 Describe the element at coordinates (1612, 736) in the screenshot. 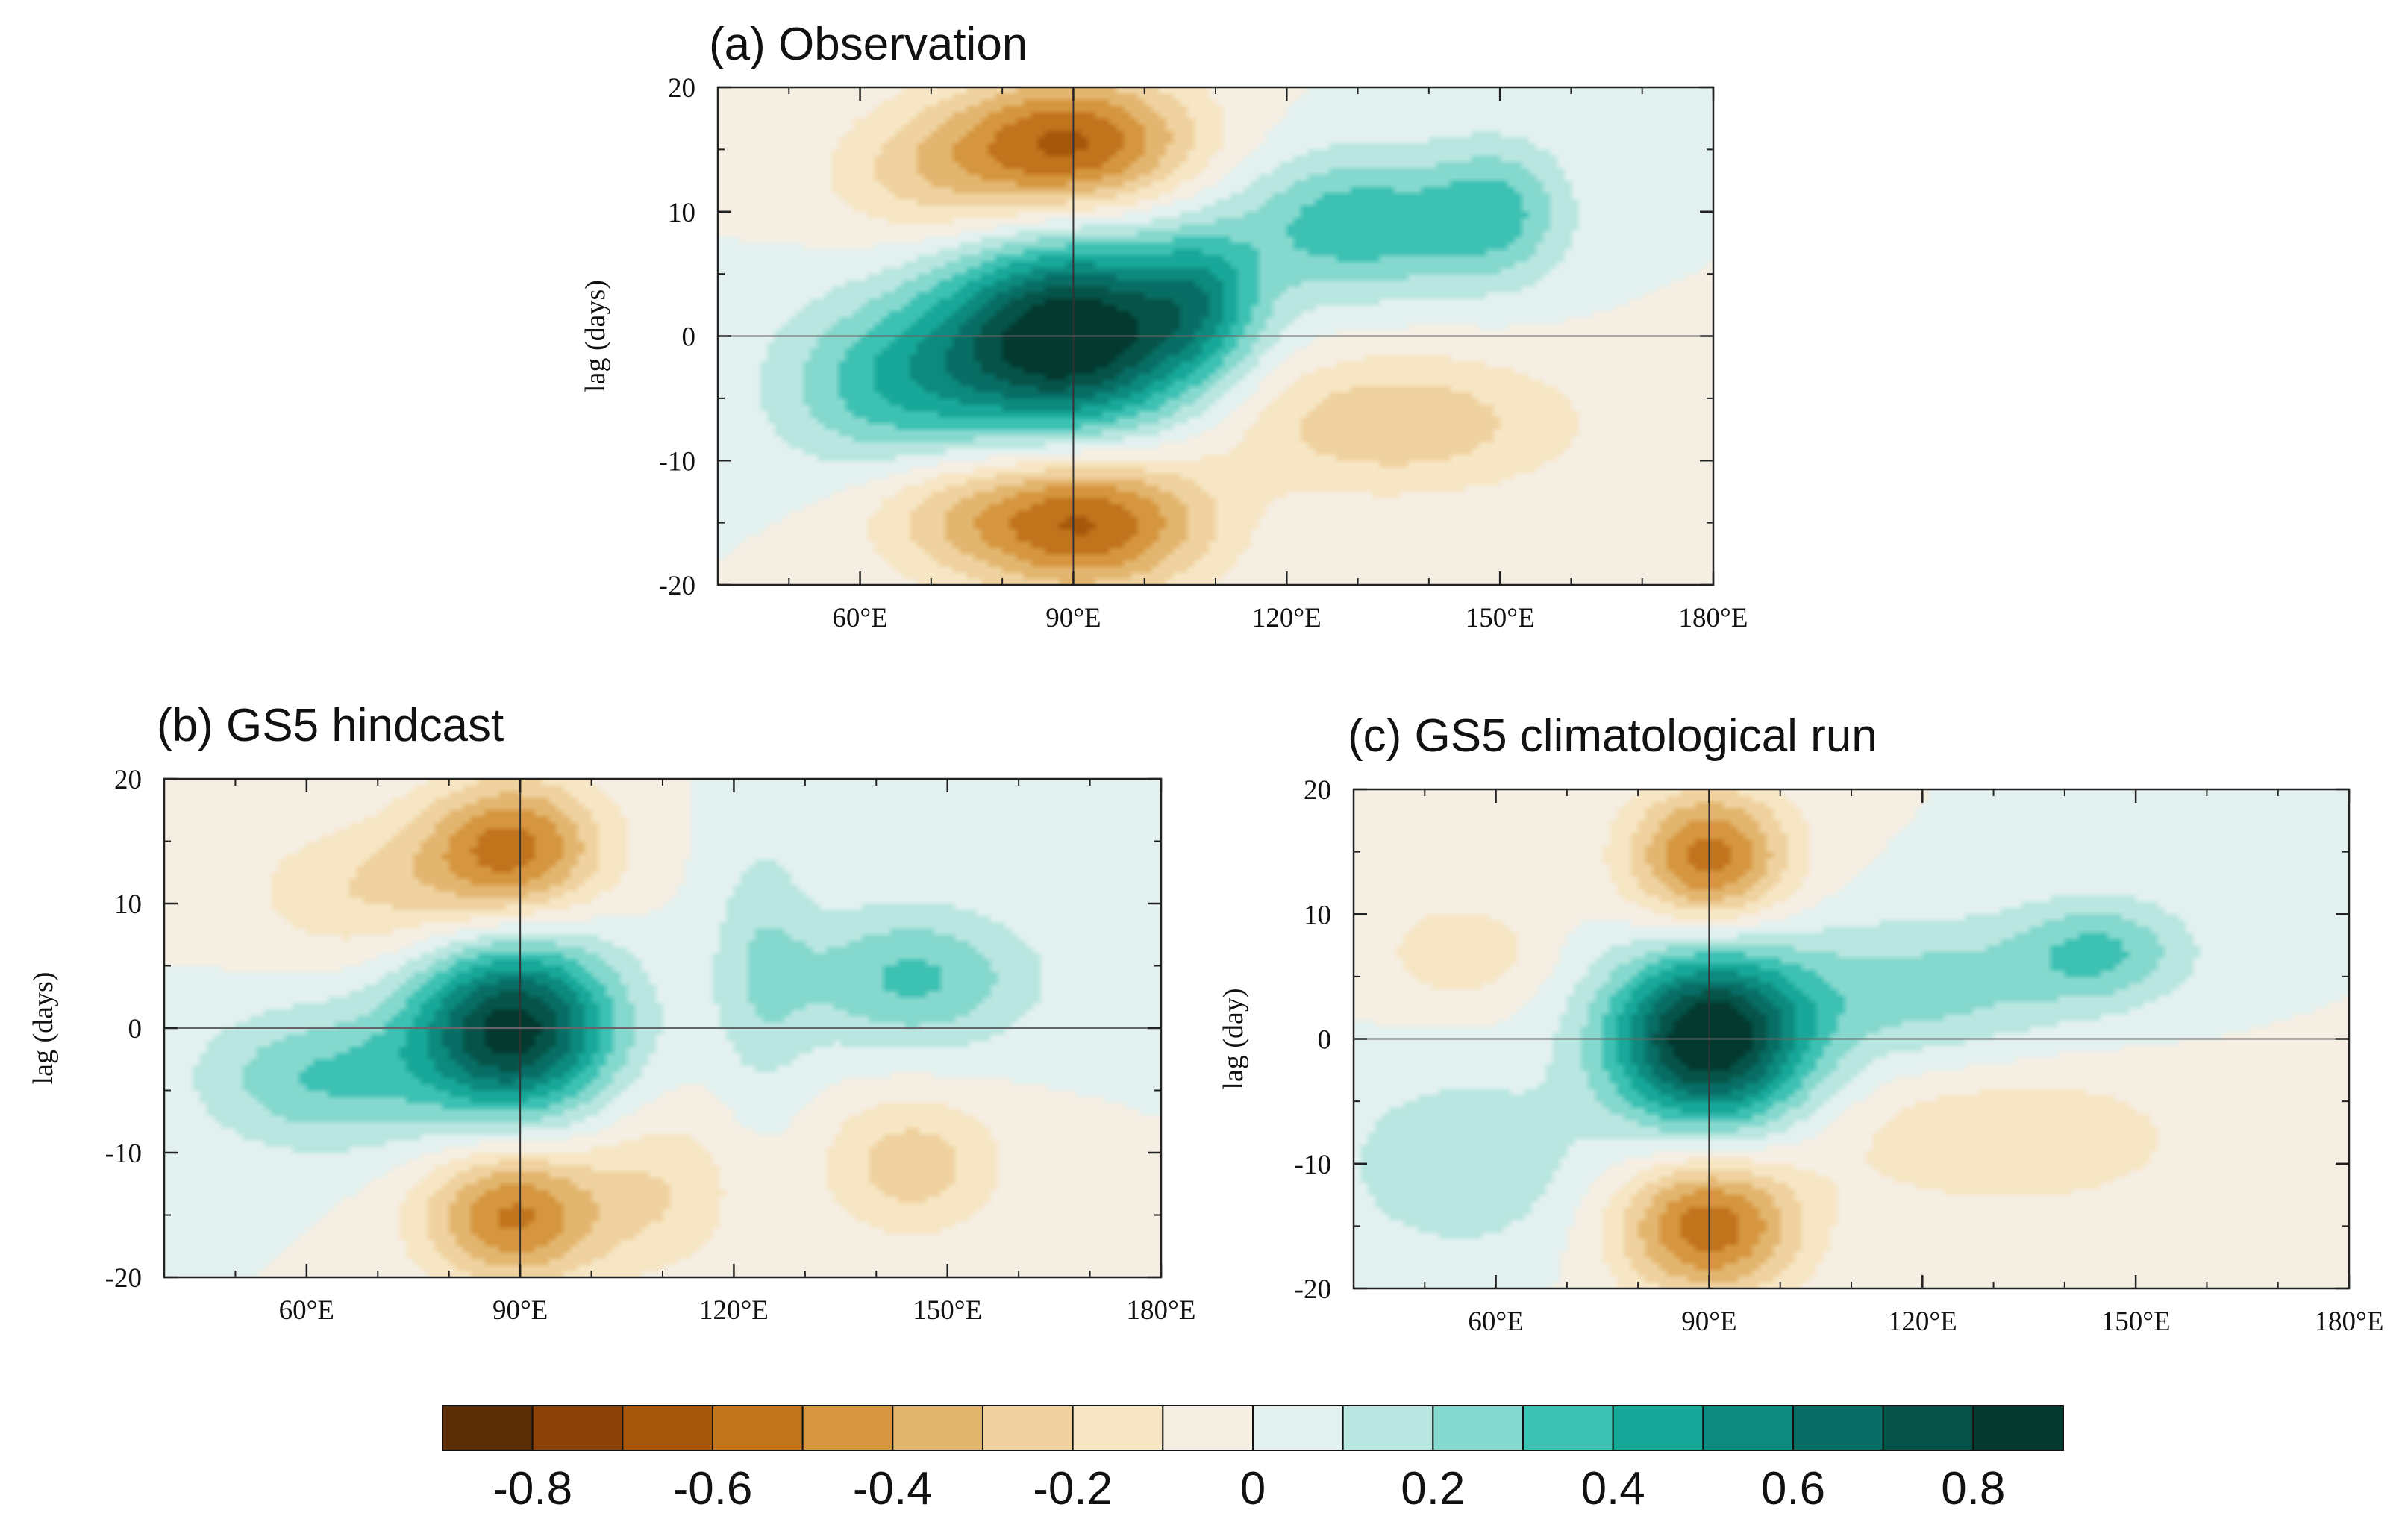

I see `panel-title: (c) GS5 climatological run` at that location.